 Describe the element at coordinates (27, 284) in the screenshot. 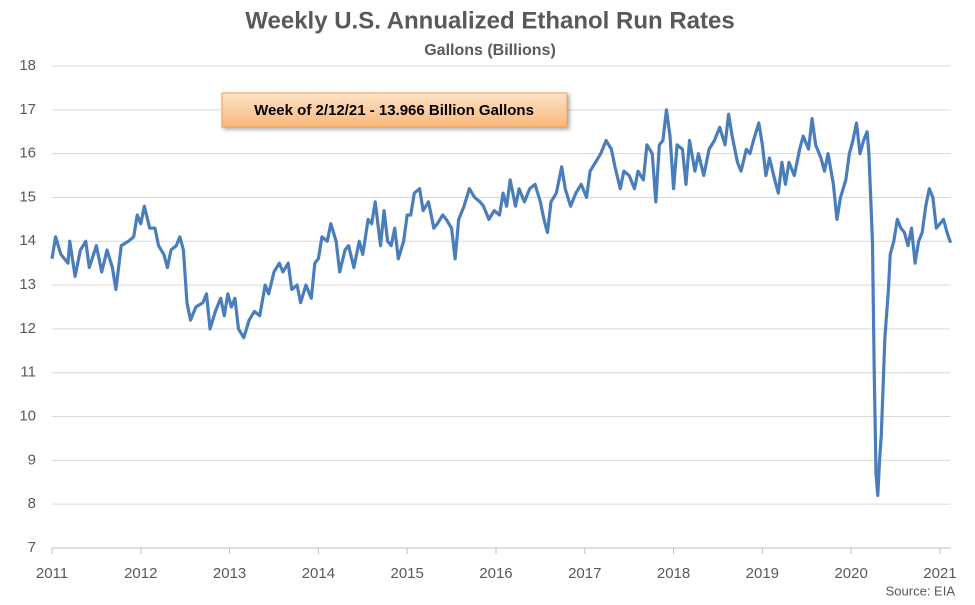

I see `y-tick-label: 13` at that location.